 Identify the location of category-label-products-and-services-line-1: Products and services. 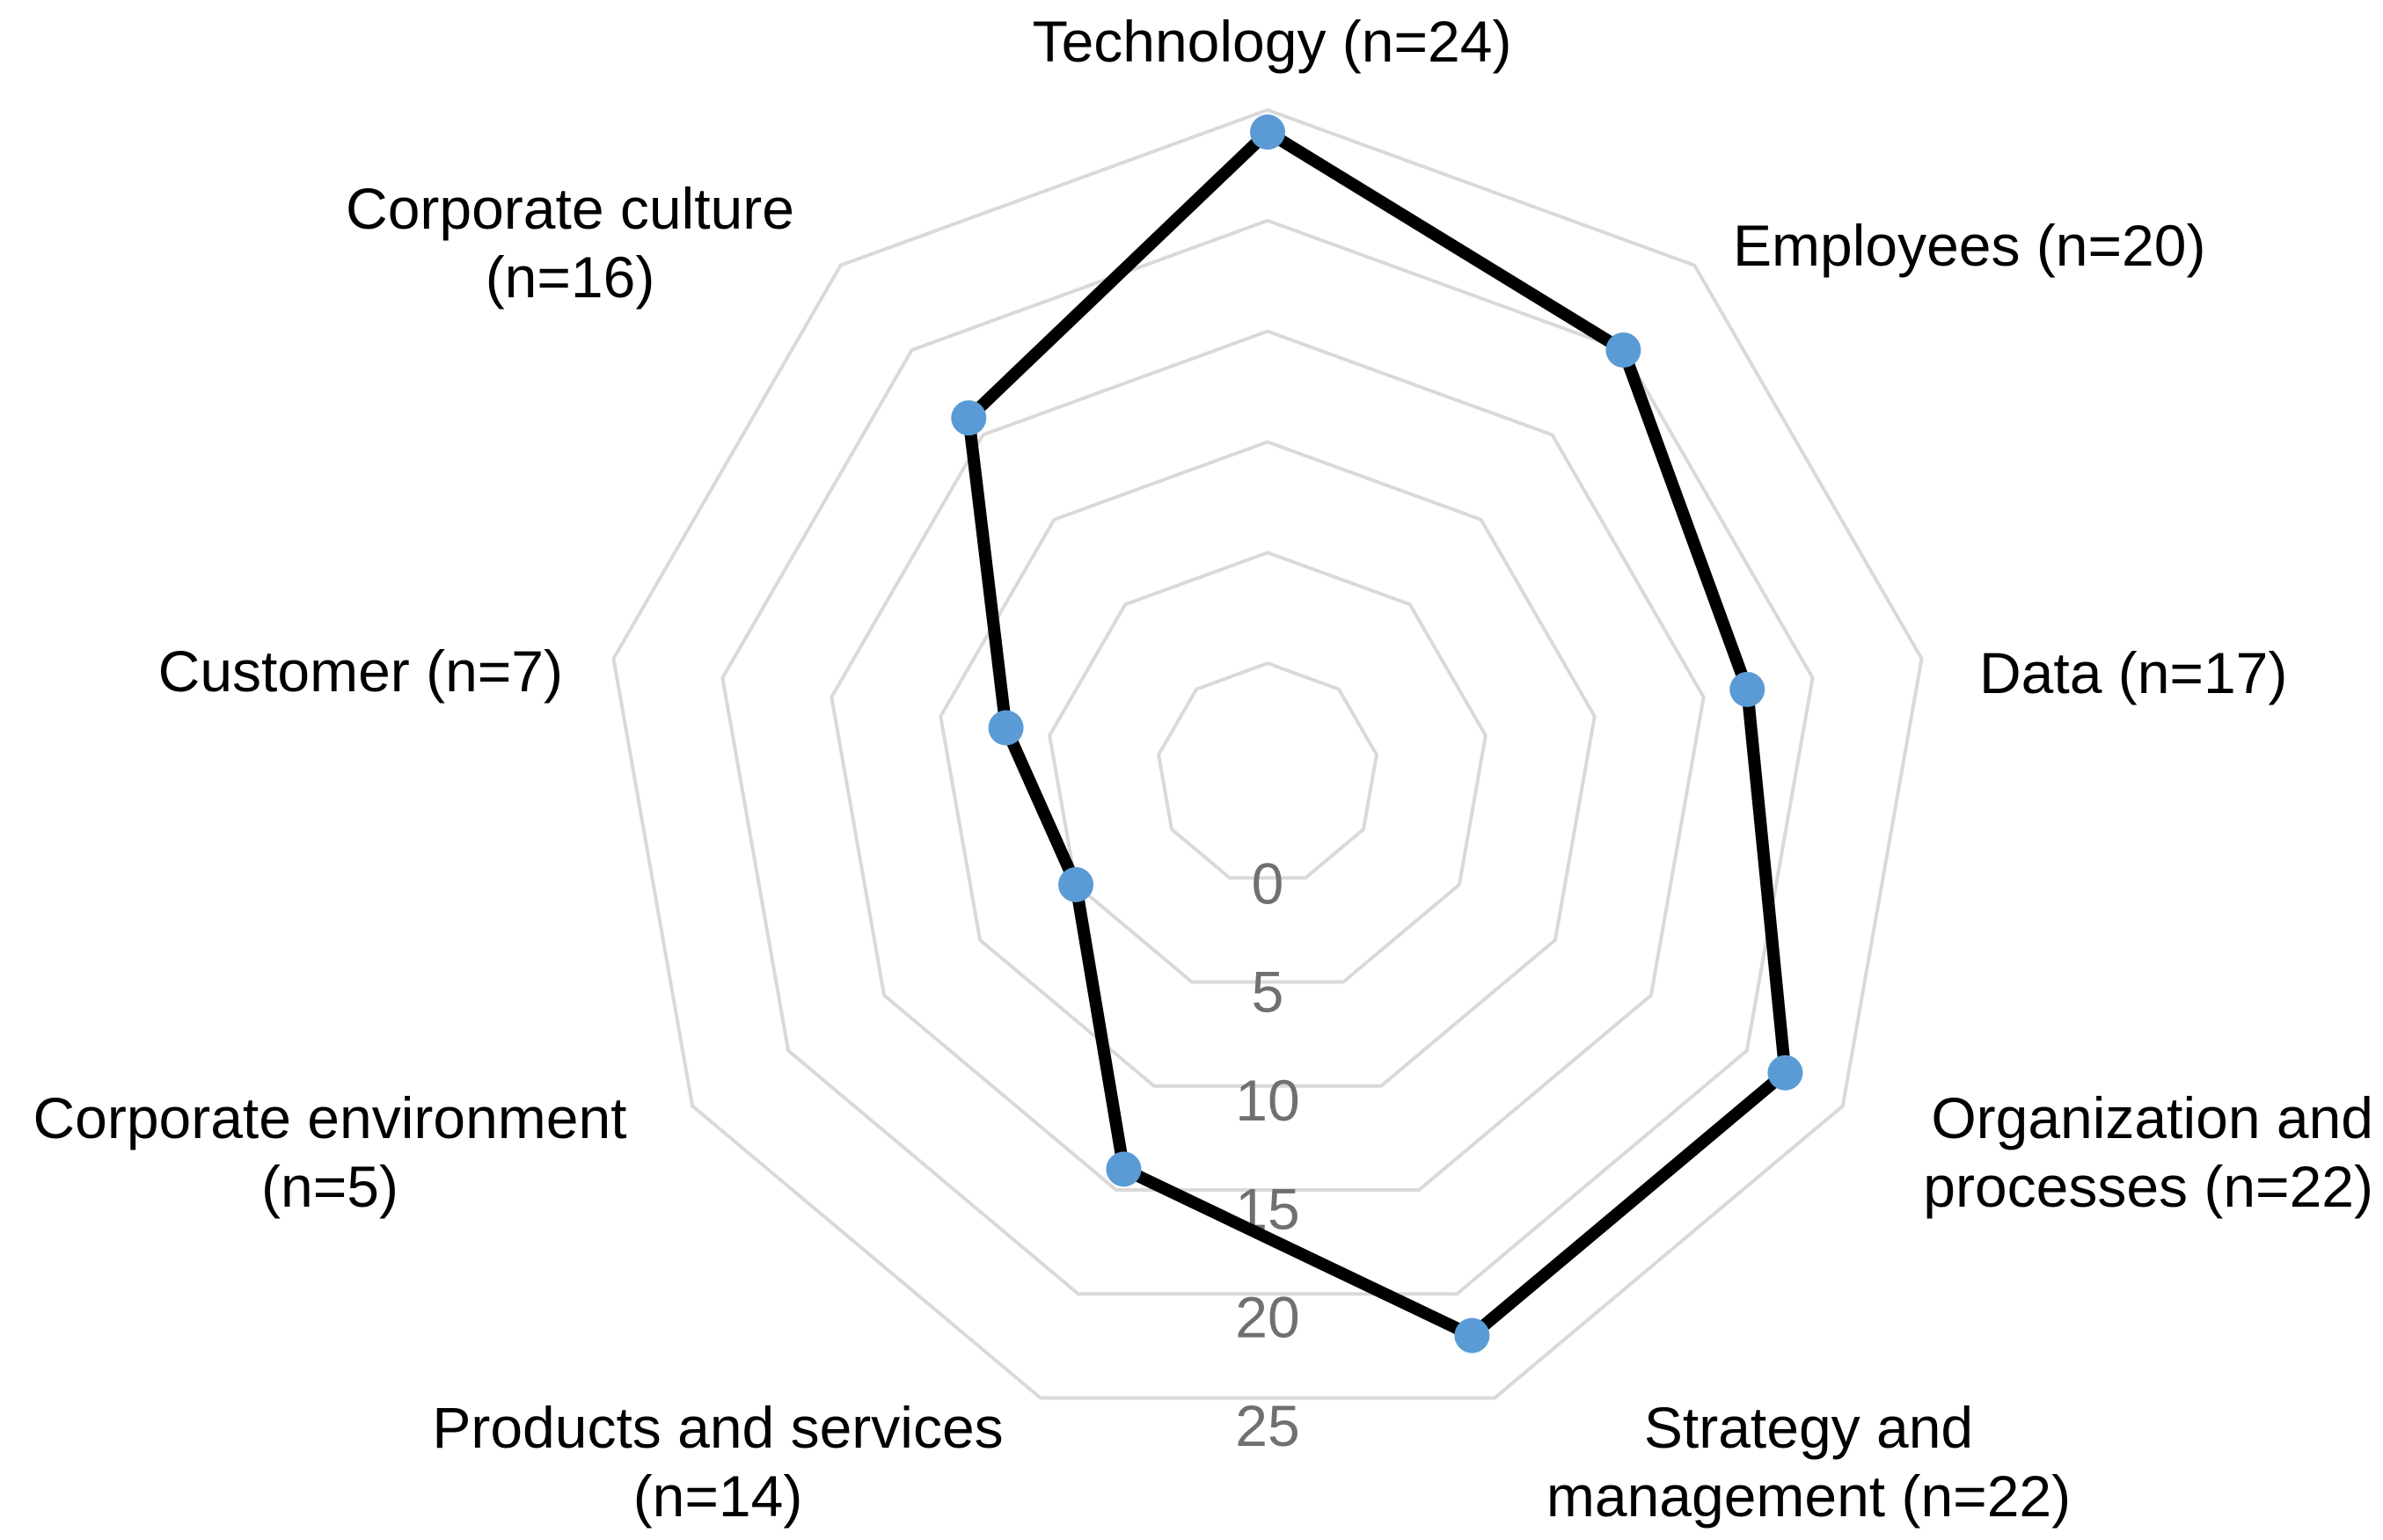
(717, 1428).